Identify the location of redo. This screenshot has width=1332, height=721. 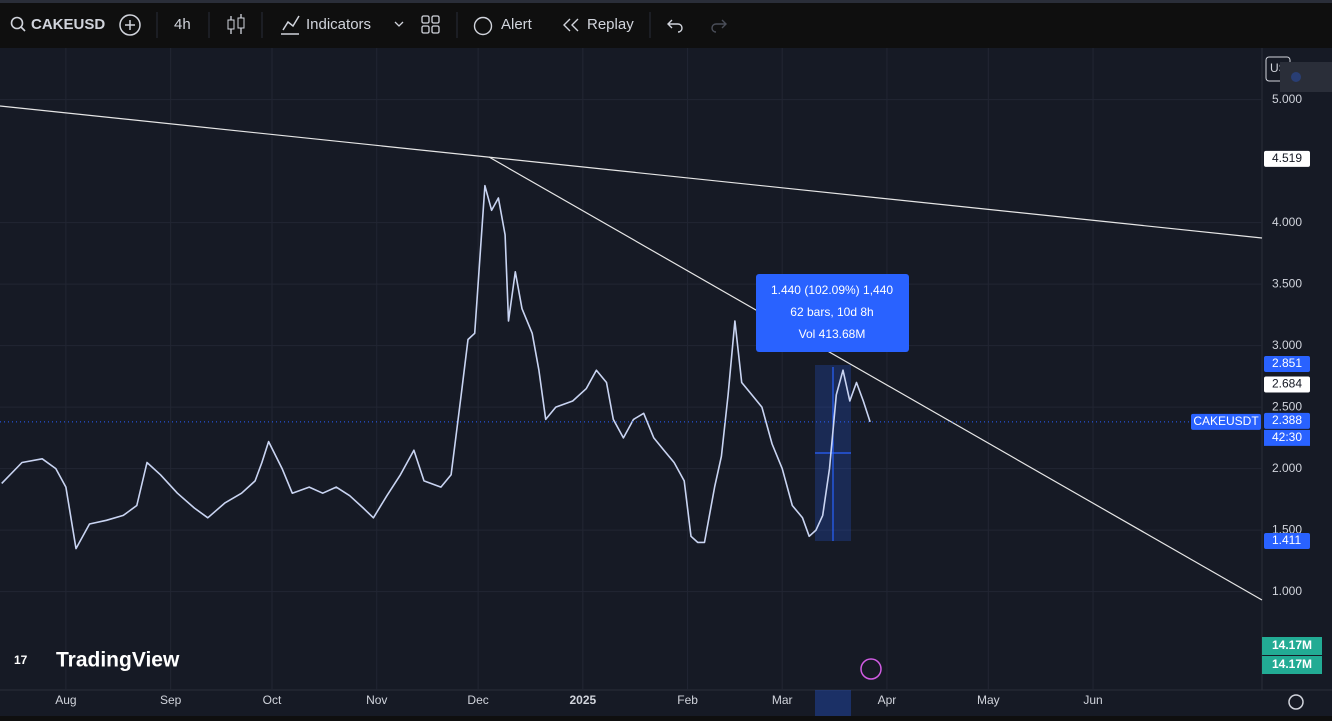
(719, 26).